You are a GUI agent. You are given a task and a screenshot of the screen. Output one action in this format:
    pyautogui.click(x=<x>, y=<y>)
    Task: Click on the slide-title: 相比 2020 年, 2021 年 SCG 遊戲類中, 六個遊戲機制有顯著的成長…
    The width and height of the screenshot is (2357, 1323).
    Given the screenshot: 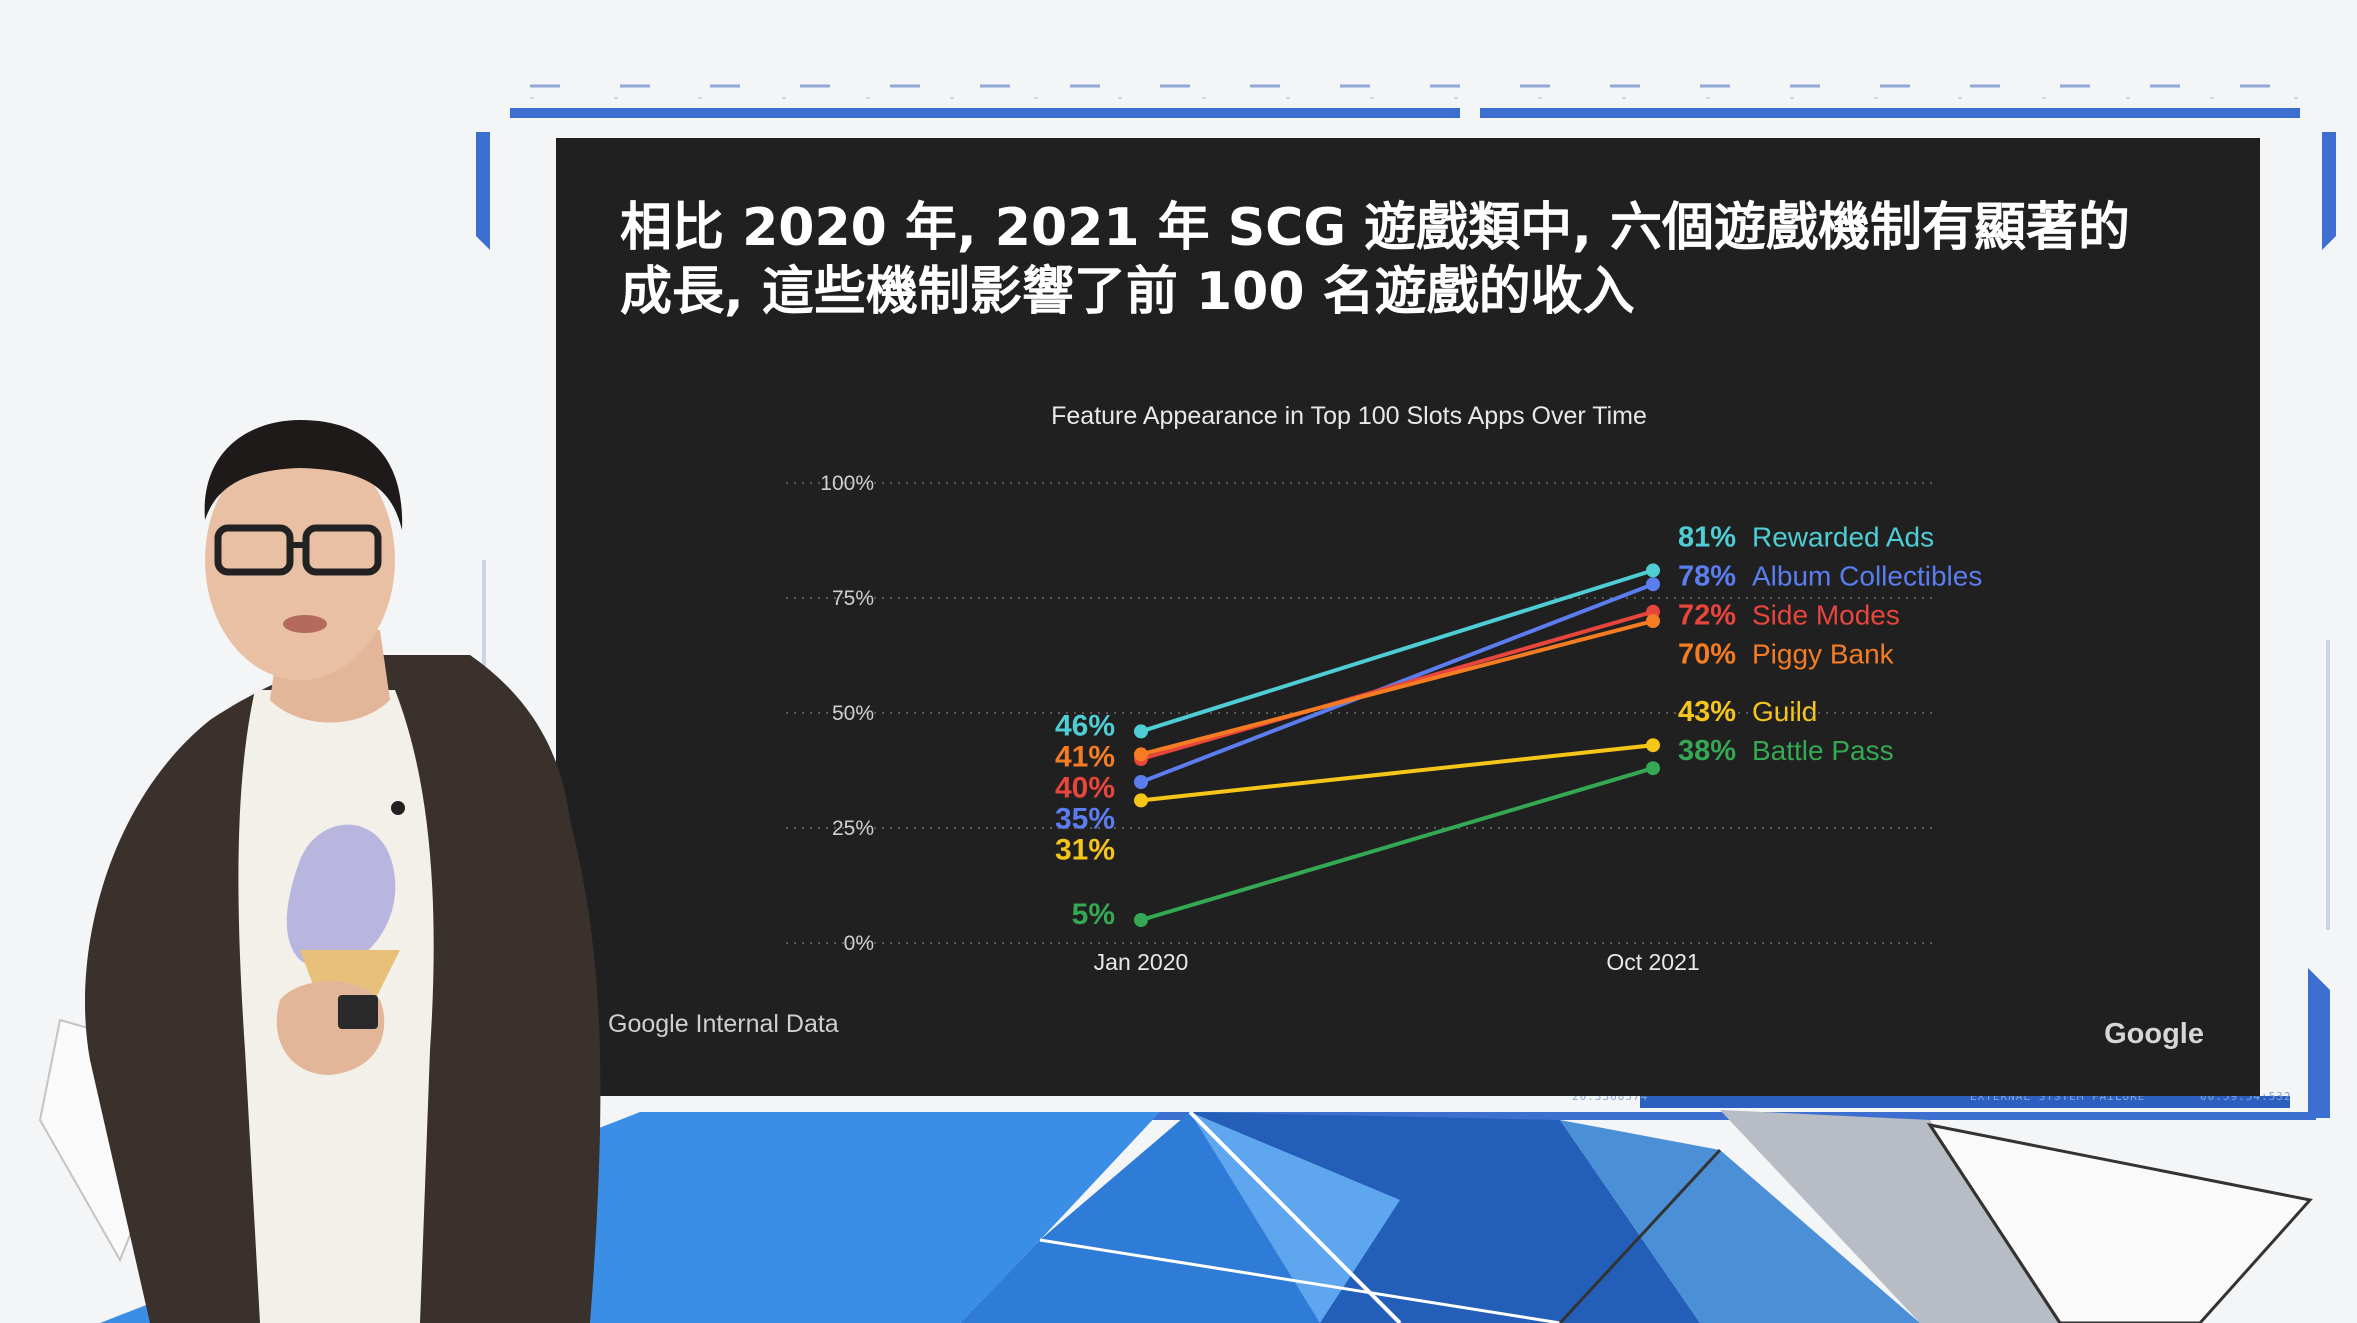 What is the action you would take?
    pyautogui.click(x=1375, y=260)
    